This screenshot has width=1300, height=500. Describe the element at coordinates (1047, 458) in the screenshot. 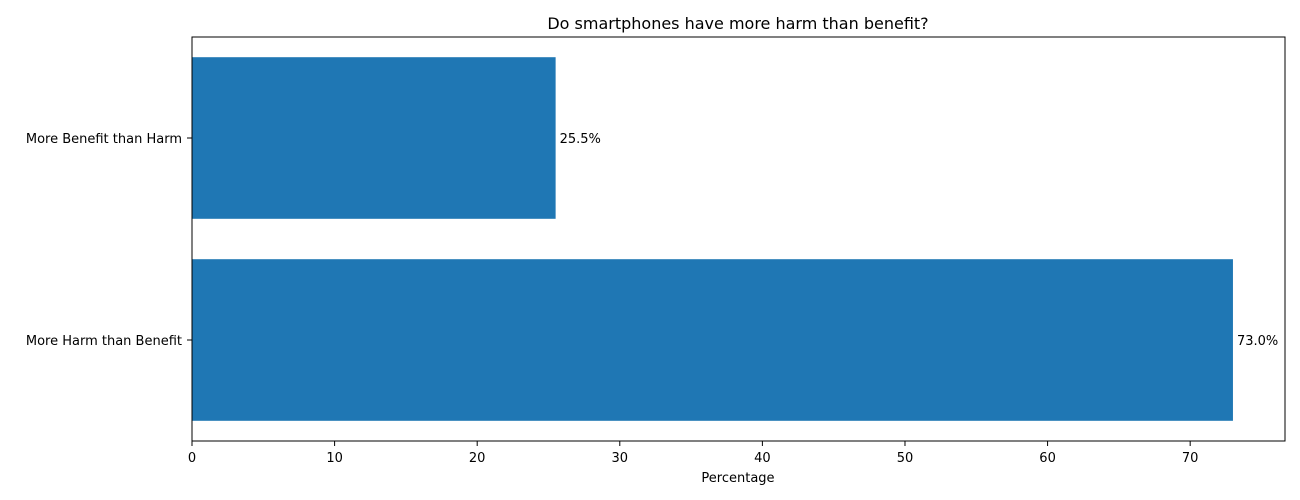

I see `x-tick-label-6: 60` at that location.